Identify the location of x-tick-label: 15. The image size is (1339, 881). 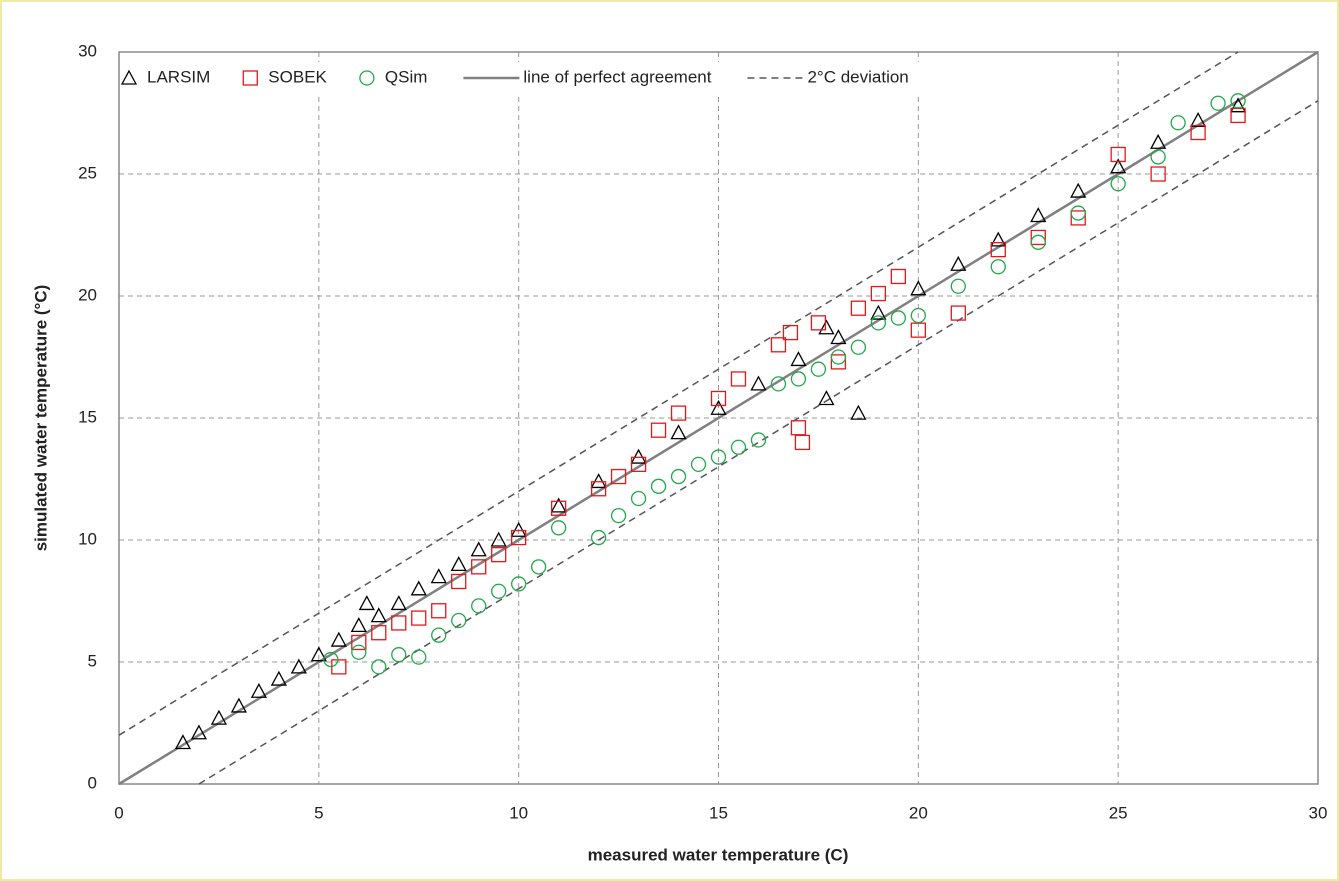
(718, 812).